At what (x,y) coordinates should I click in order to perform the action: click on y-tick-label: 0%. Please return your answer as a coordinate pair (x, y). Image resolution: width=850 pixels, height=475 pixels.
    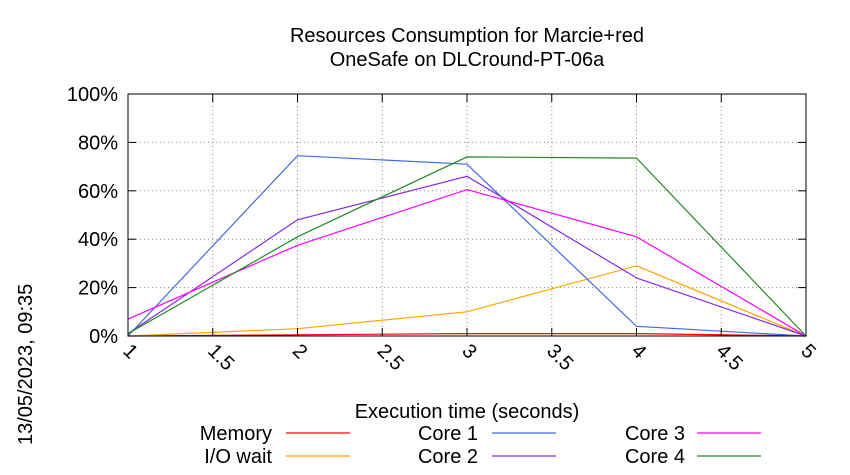
    Looking at the image, I should click on (103, 337).